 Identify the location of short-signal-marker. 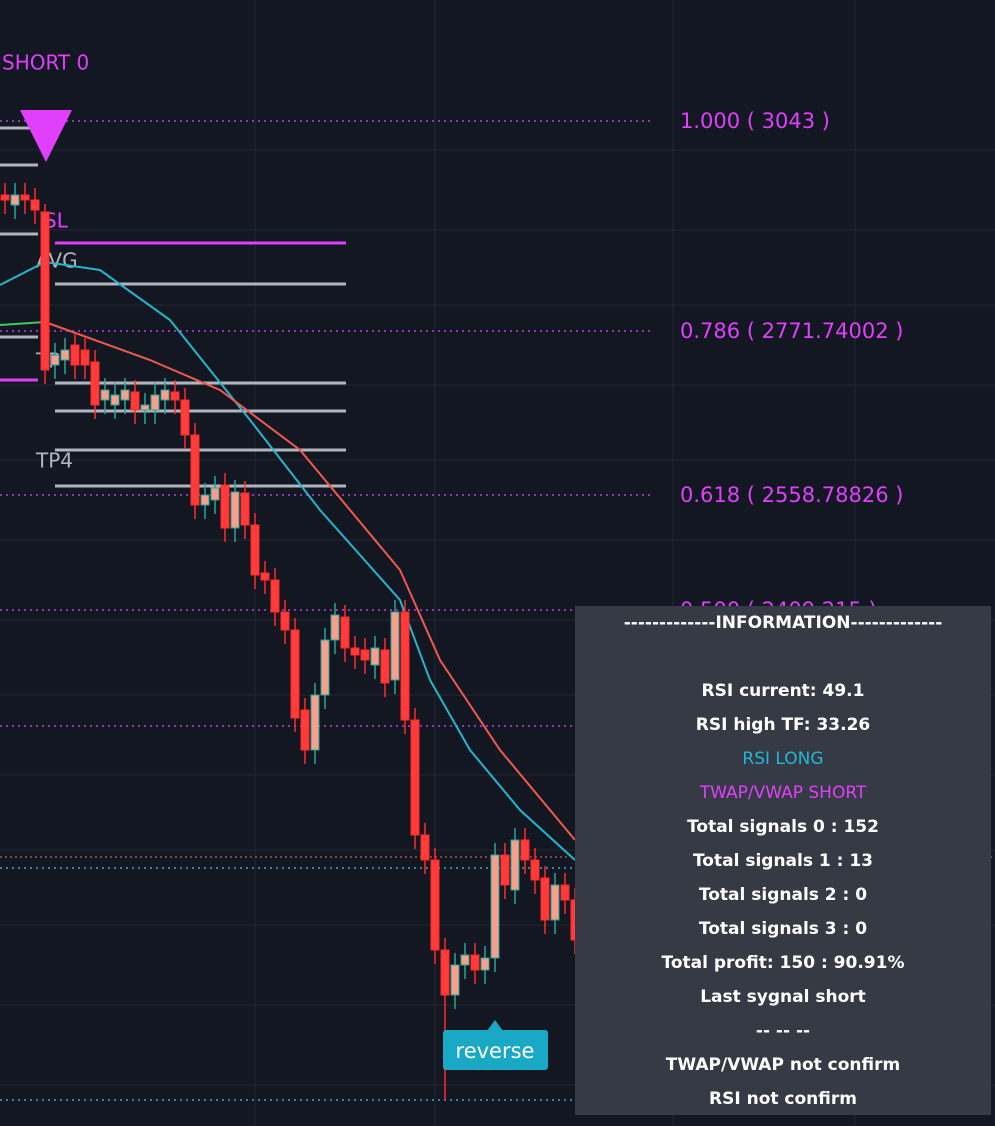
(46, 136).